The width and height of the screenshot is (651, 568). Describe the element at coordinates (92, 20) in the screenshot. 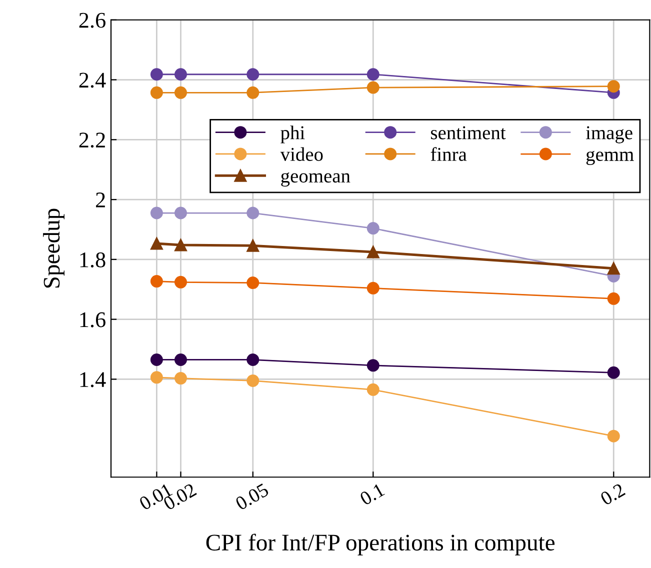

I see `y-tick-label: 2.6` at that location.